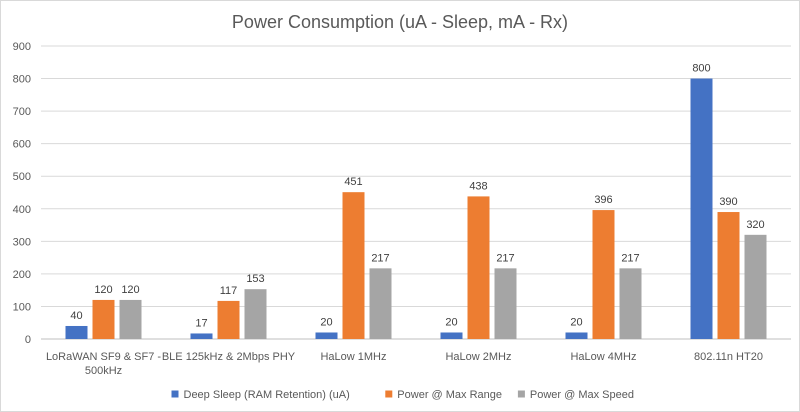 The image size is (800, 412). I want to click on bar-series3-cat1, so click(130, 319).